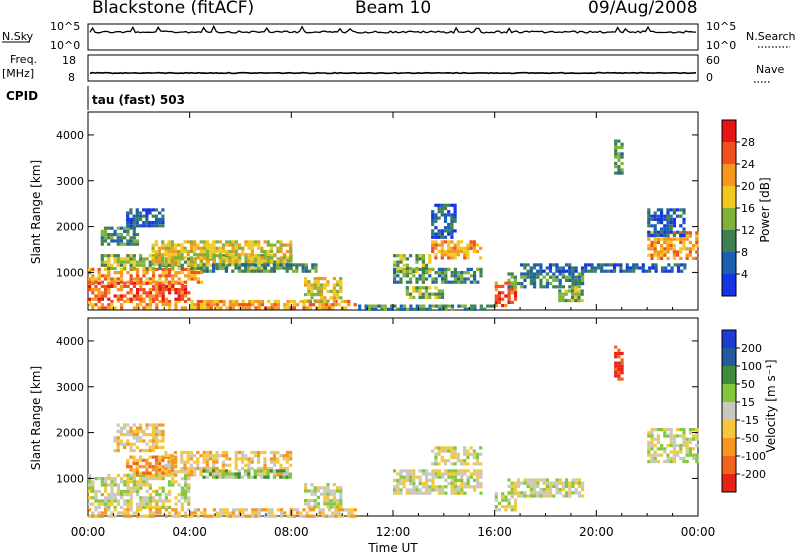 Image resolution: width=800 pixels, height=554 pixels. I want to click on nsky-tick-low: 10^0, so click(65, 45).